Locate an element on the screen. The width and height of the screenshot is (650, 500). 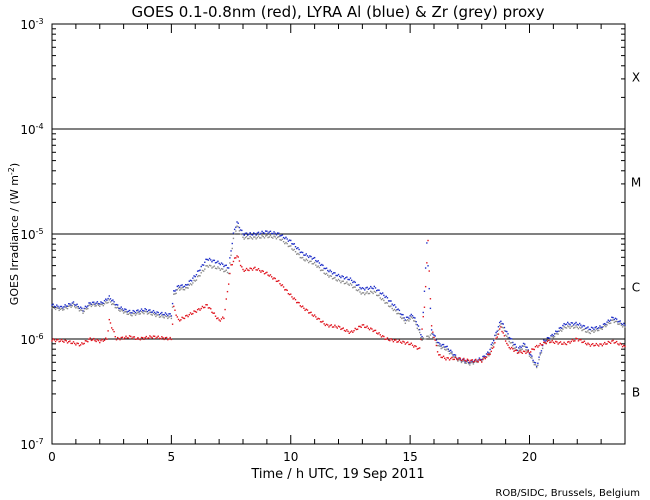
flare-class-m: M is located at coordinates (636, 183).